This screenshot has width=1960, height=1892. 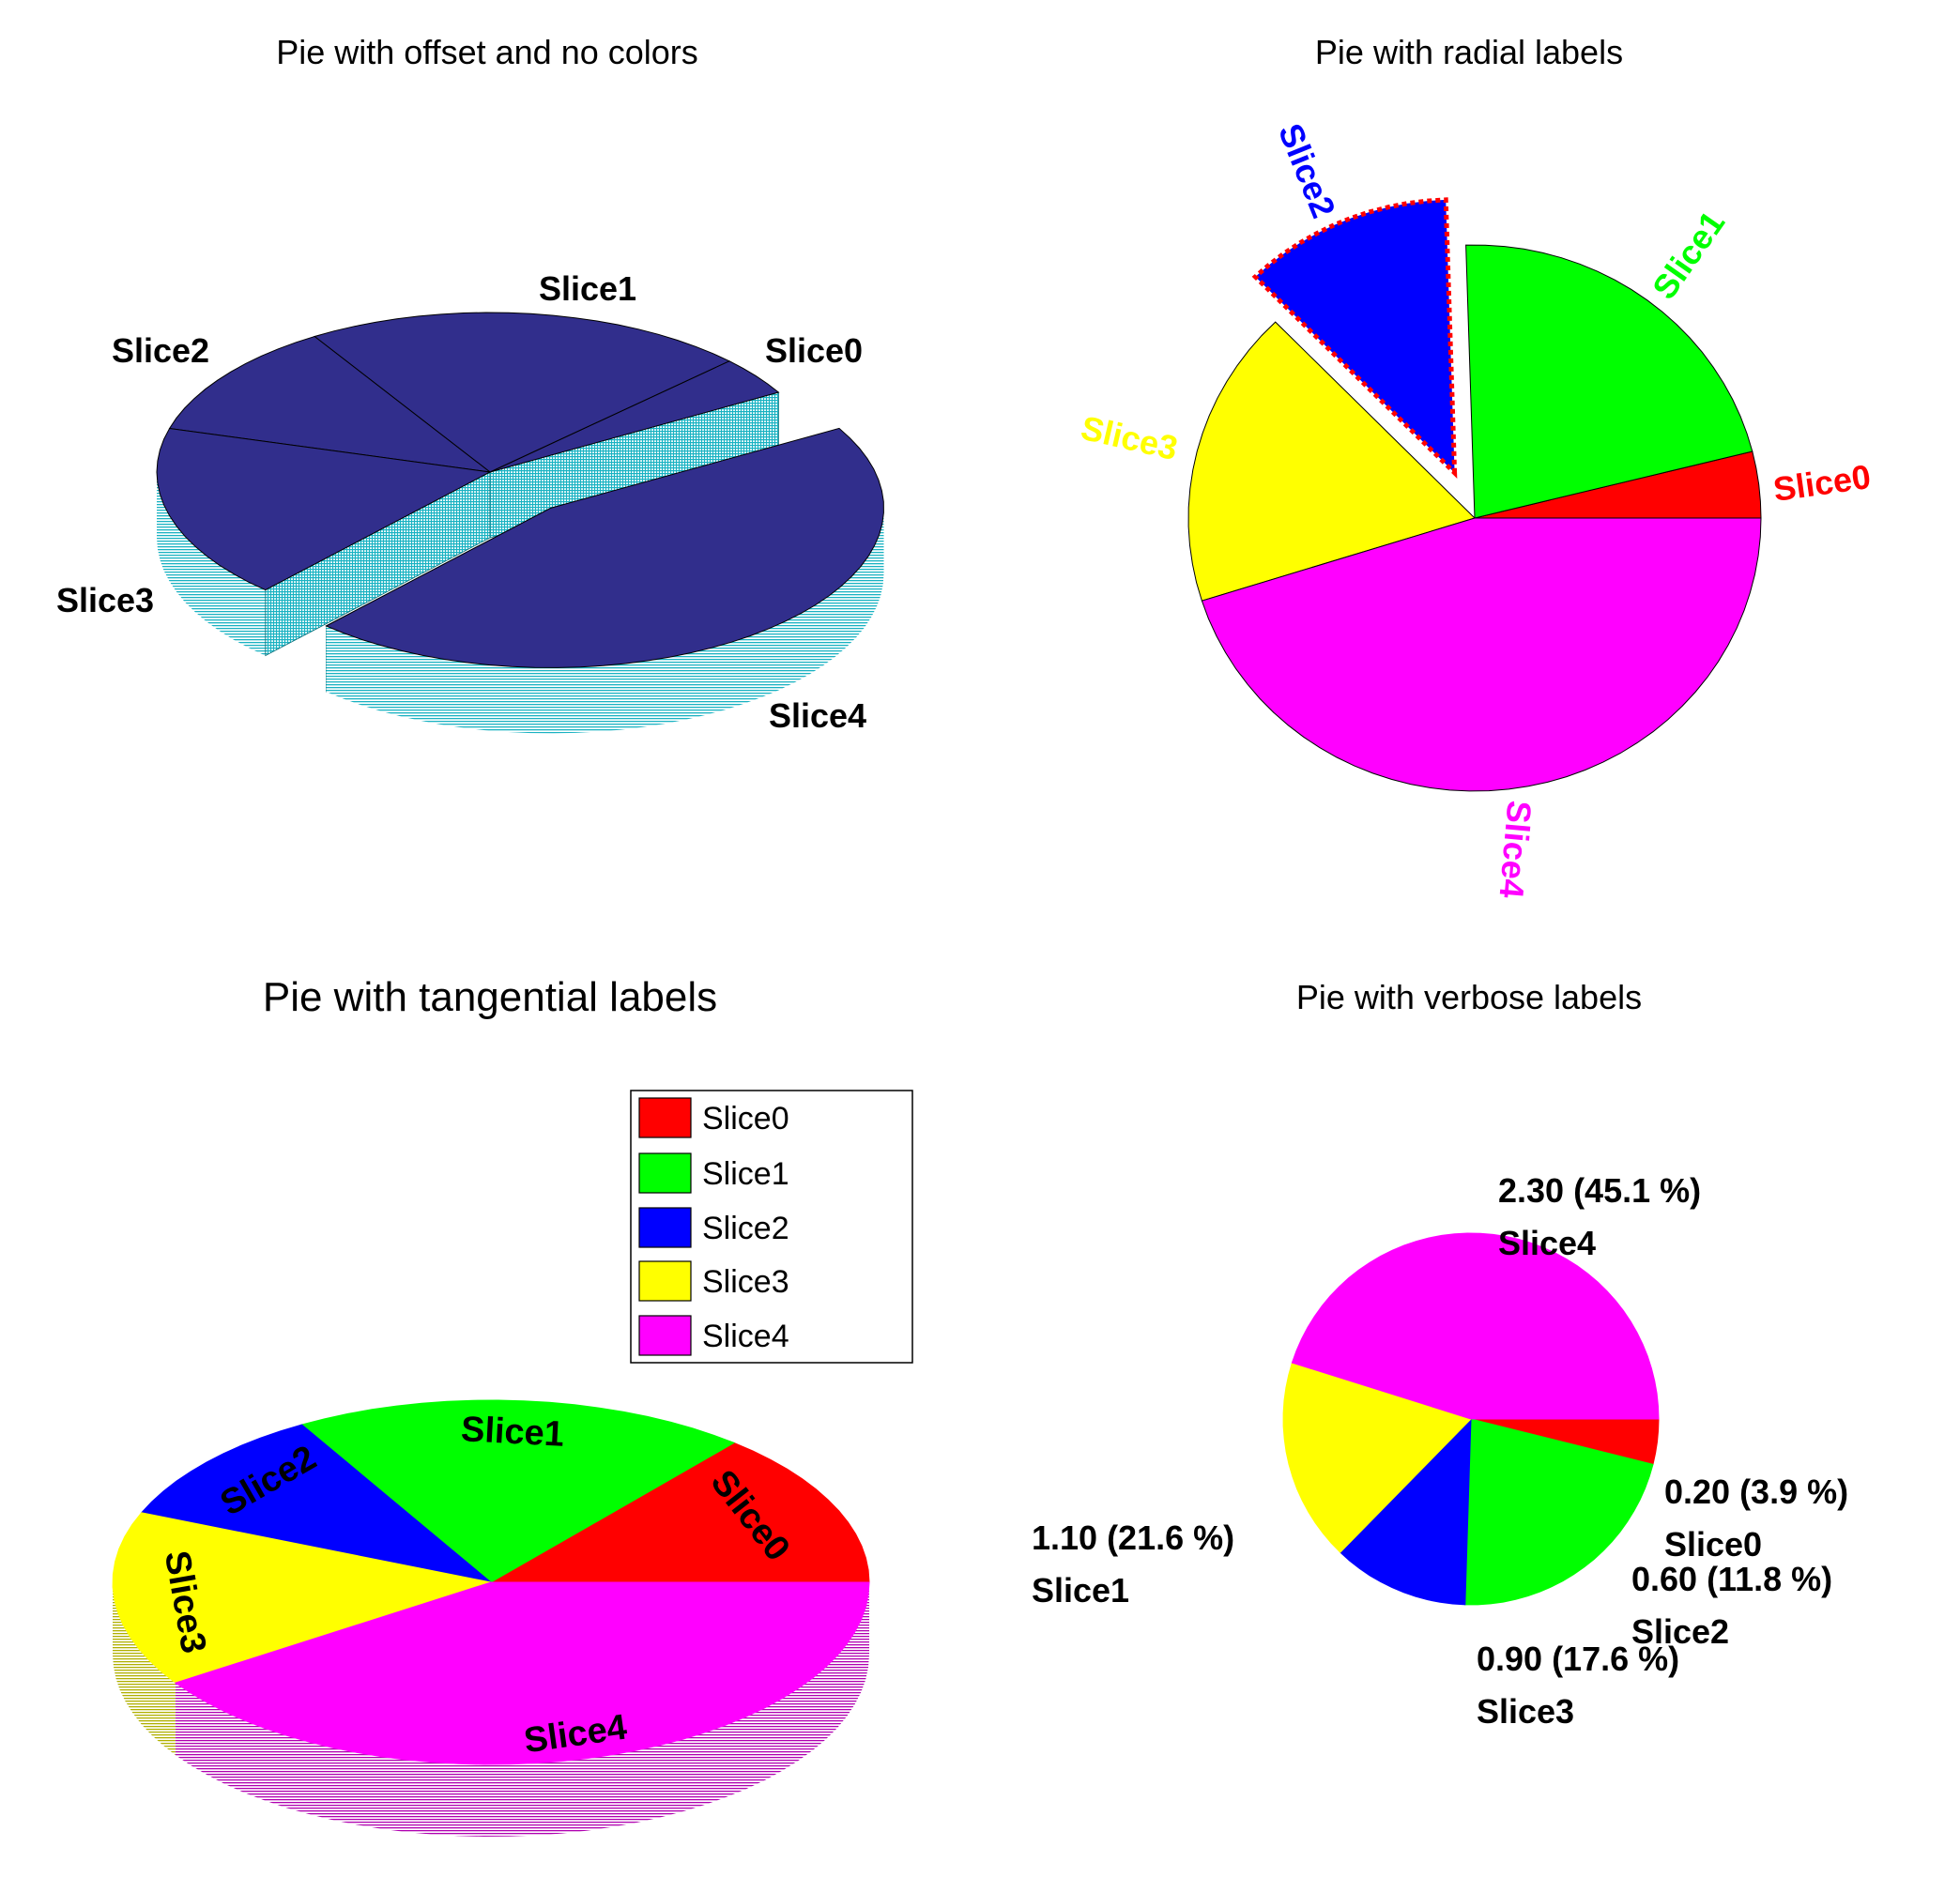 I want to click on chart-title-offset: Pie with offset and no colors, so click(x=487, y=52).